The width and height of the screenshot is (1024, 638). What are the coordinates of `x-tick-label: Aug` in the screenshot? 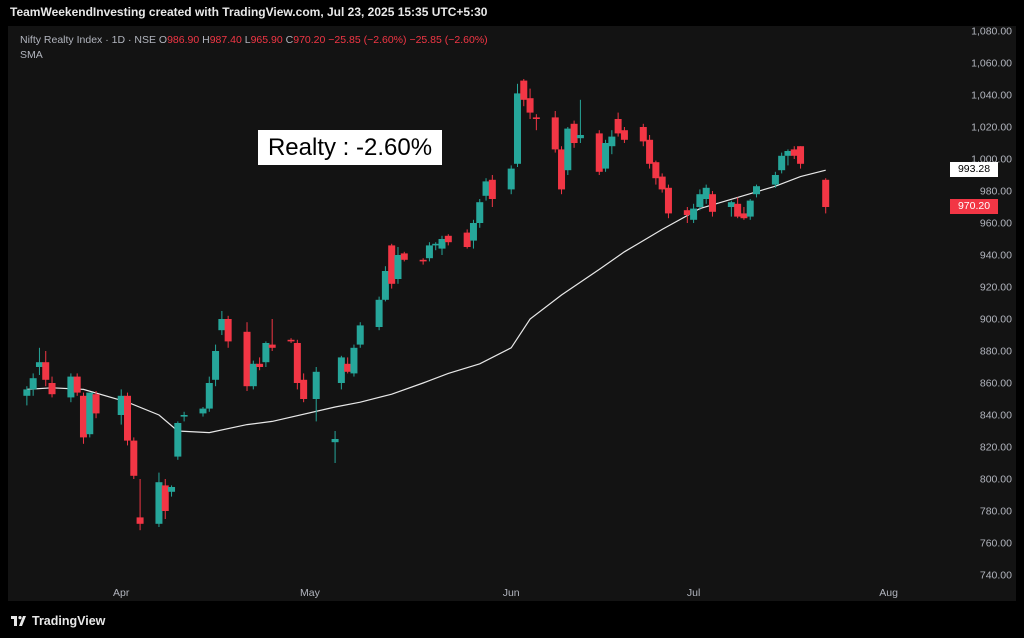 It's located at (888, 593).